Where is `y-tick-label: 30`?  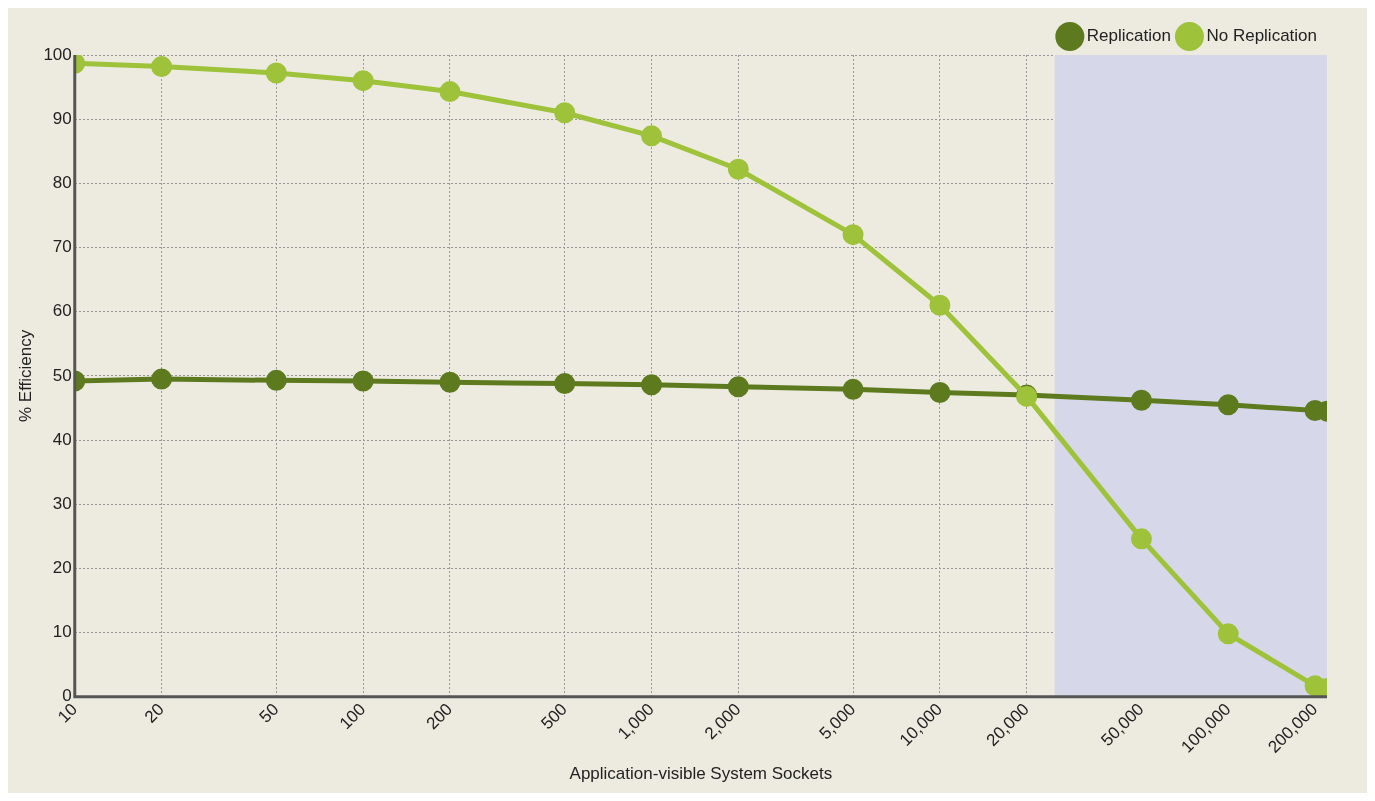 y-tick-label: 30 is located at coordinates (62, 503).